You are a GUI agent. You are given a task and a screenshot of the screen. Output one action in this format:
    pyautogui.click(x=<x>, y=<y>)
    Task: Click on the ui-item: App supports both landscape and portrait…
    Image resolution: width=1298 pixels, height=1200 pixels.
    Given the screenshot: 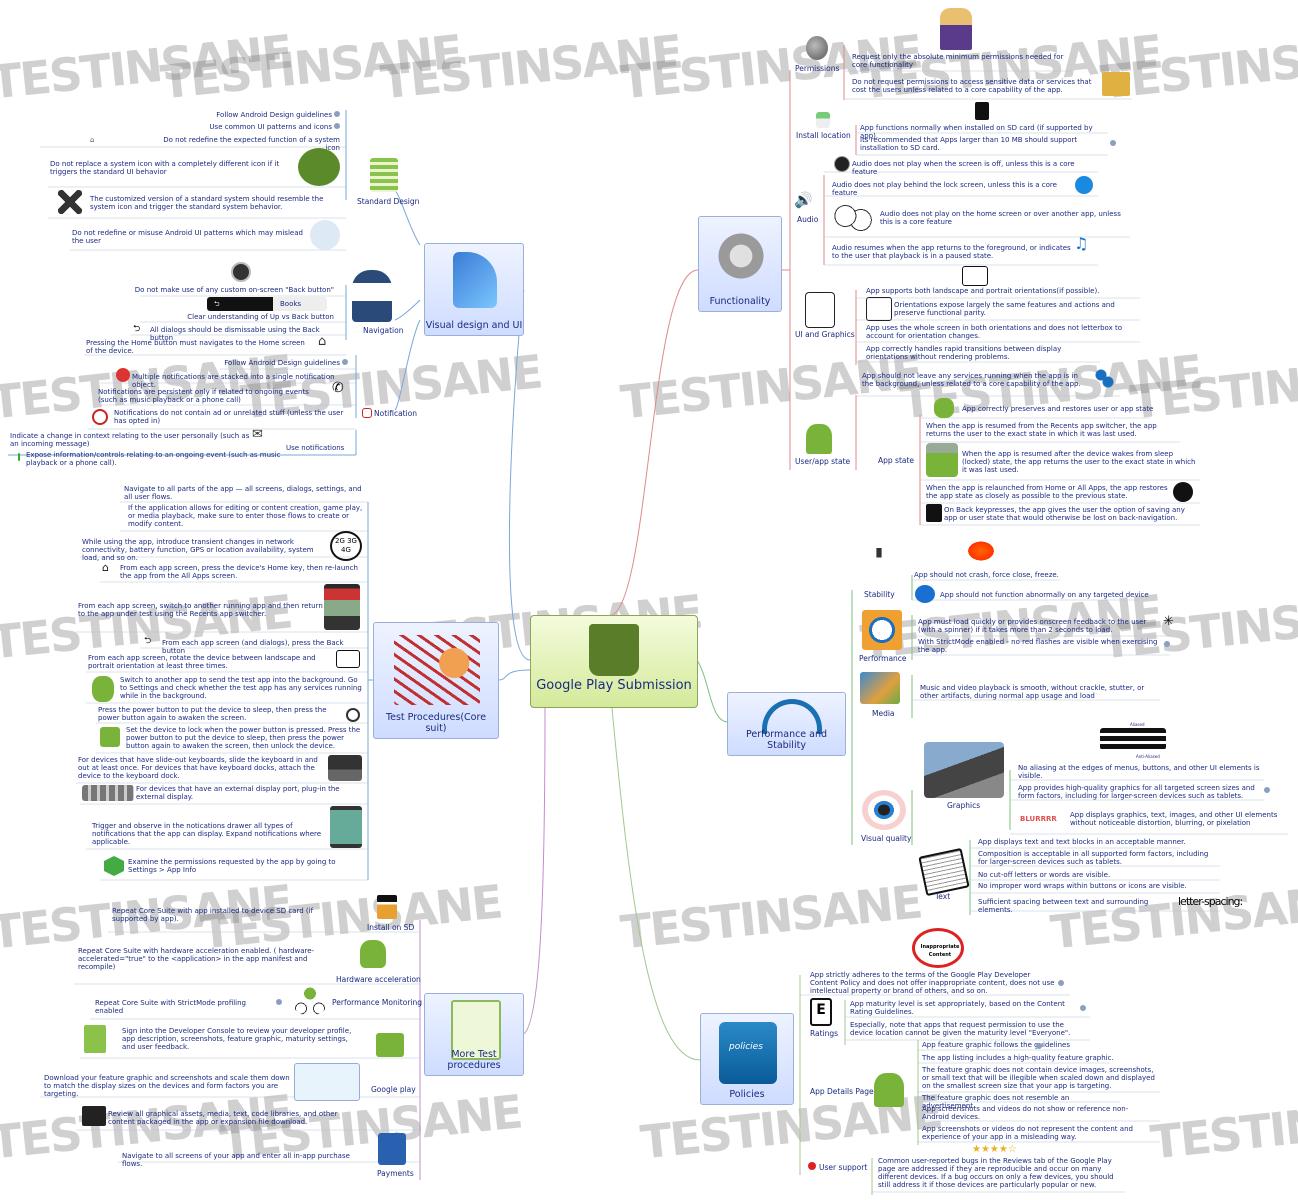 What is the action you would take?
    pyautogui.click(x=983, y=291)
    